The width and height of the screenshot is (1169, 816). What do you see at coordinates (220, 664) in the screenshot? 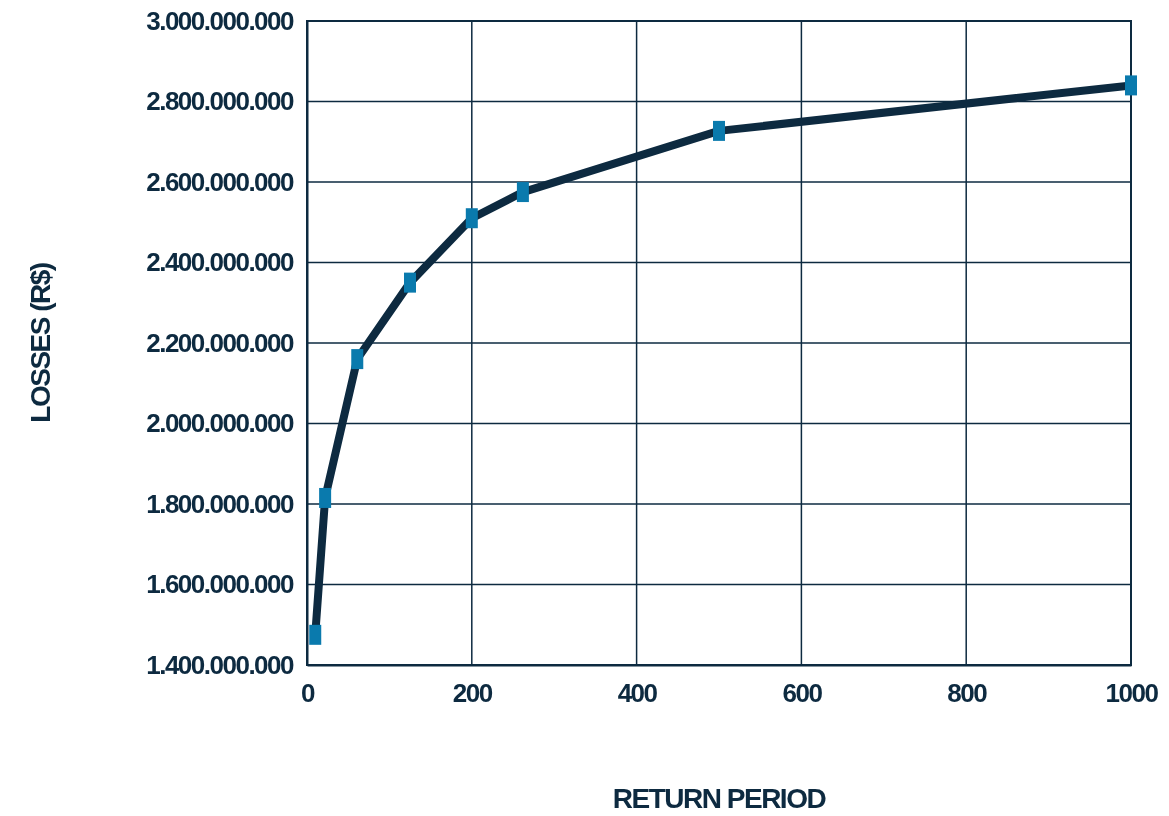
I see `y-tick-label: 1.400.000.000` at bounding box center [220, 664].